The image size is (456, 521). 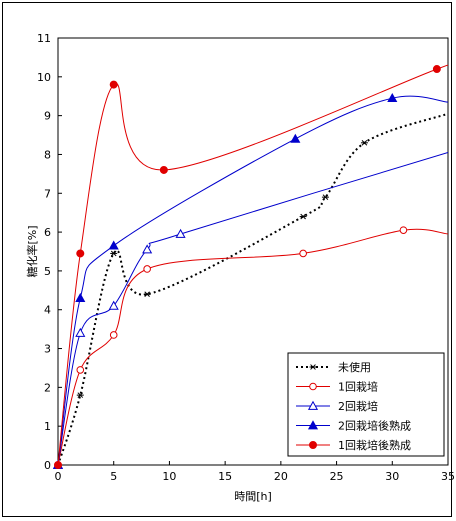 What do you see at coordinates (169, 476) in the screenshot?
I see `x-tick-label: 10` at bounding box center [169, 476].